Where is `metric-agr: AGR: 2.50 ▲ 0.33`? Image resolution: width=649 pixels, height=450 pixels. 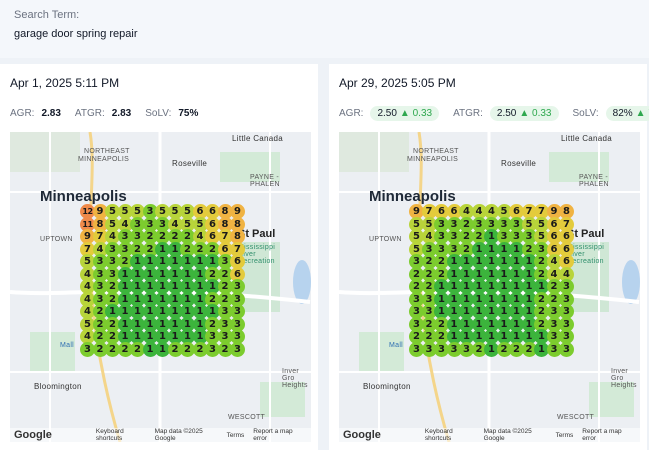 metric-agr: AGR: 2.50 ▲ 0.33 is located at coordinates (389, 113).